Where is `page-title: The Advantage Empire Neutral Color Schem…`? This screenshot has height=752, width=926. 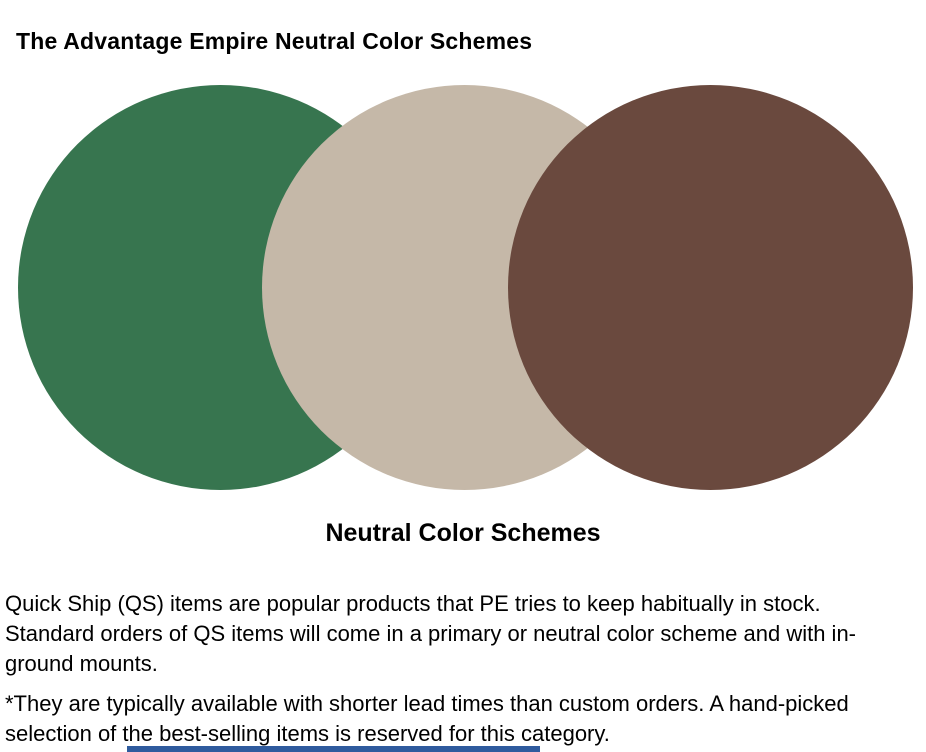 page-title: The Advantage Empire Neutral Color Schem… is located at coordinates (274, 41).